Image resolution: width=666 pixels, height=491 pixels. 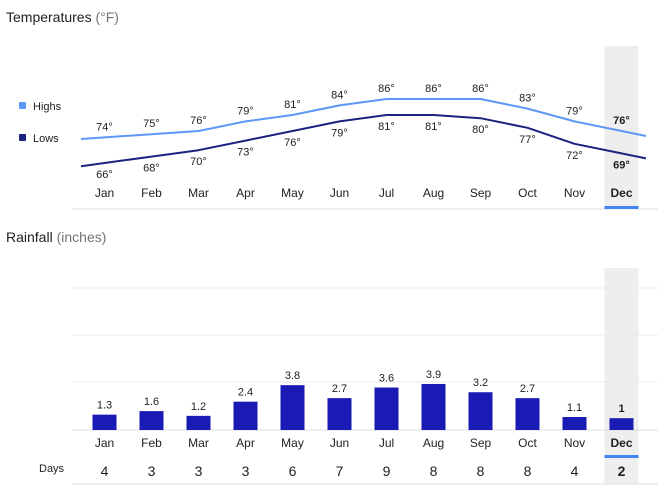 I want to click on selected-month-underline-temperatures, so click(x=621, y=207).